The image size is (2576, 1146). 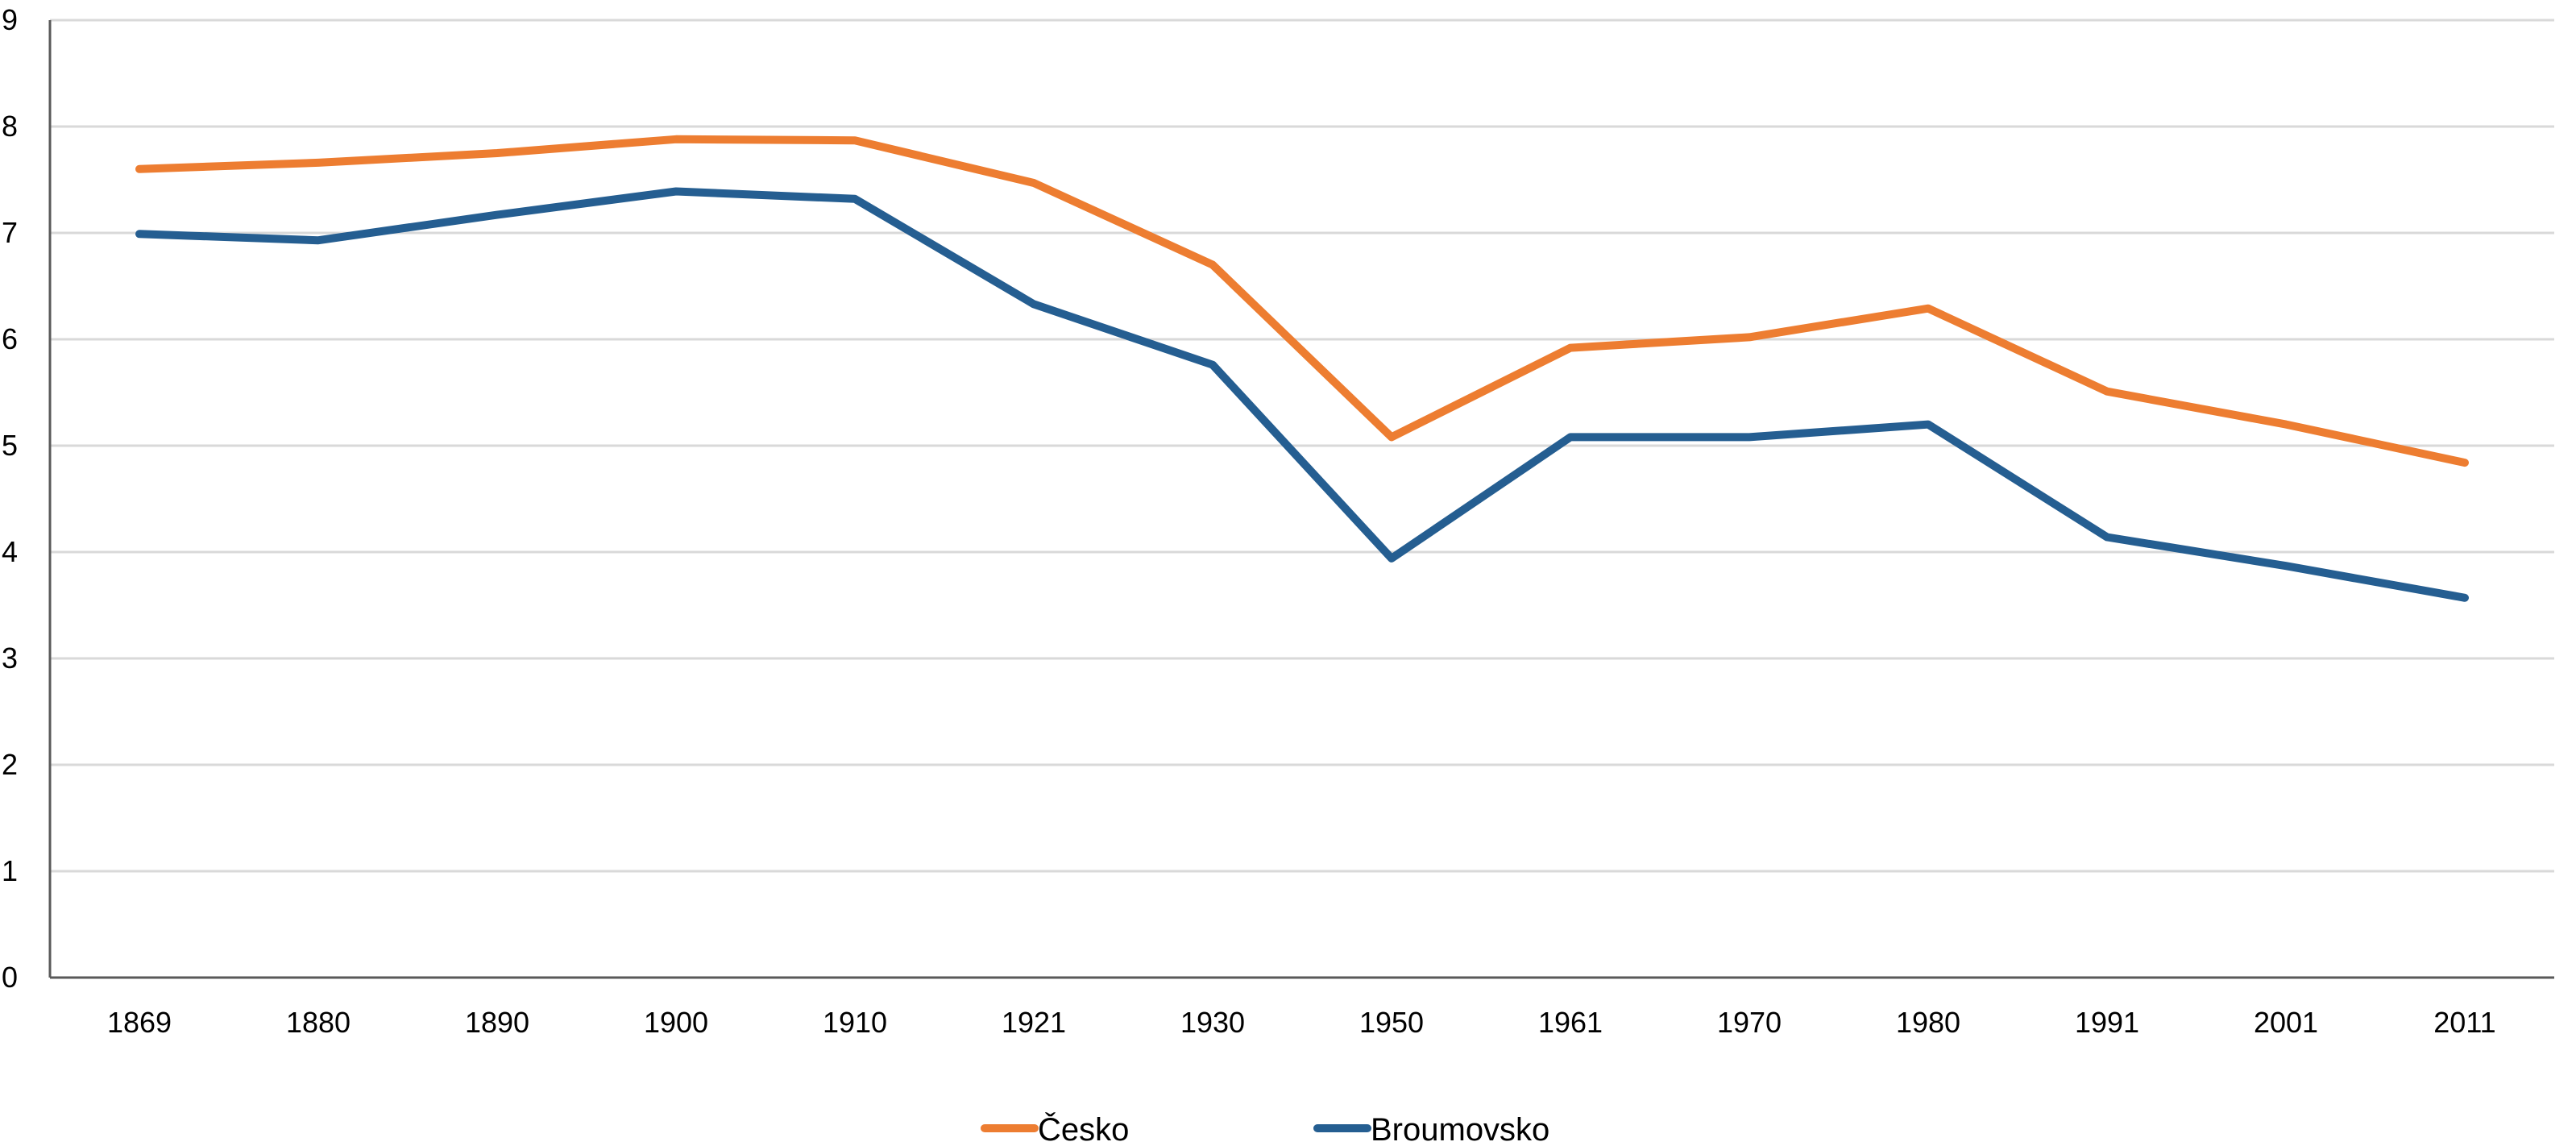 I want to click on x-tick-label: 1921, so click(x=1034, y=1022).